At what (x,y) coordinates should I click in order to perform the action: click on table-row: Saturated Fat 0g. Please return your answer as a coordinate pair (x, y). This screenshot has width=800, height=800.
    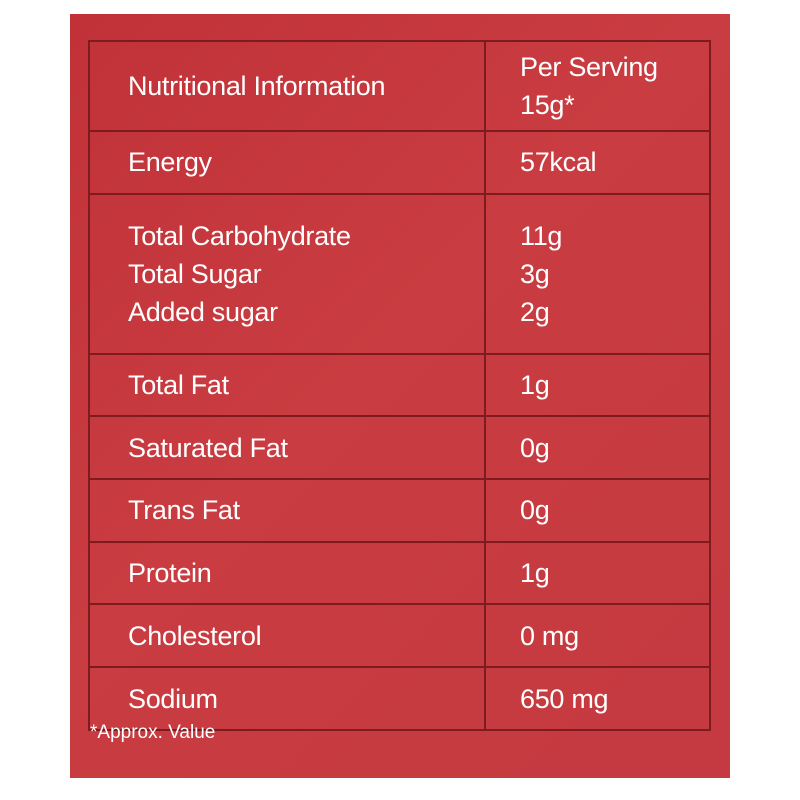
    Looking at the image, I should click on (399, 448).